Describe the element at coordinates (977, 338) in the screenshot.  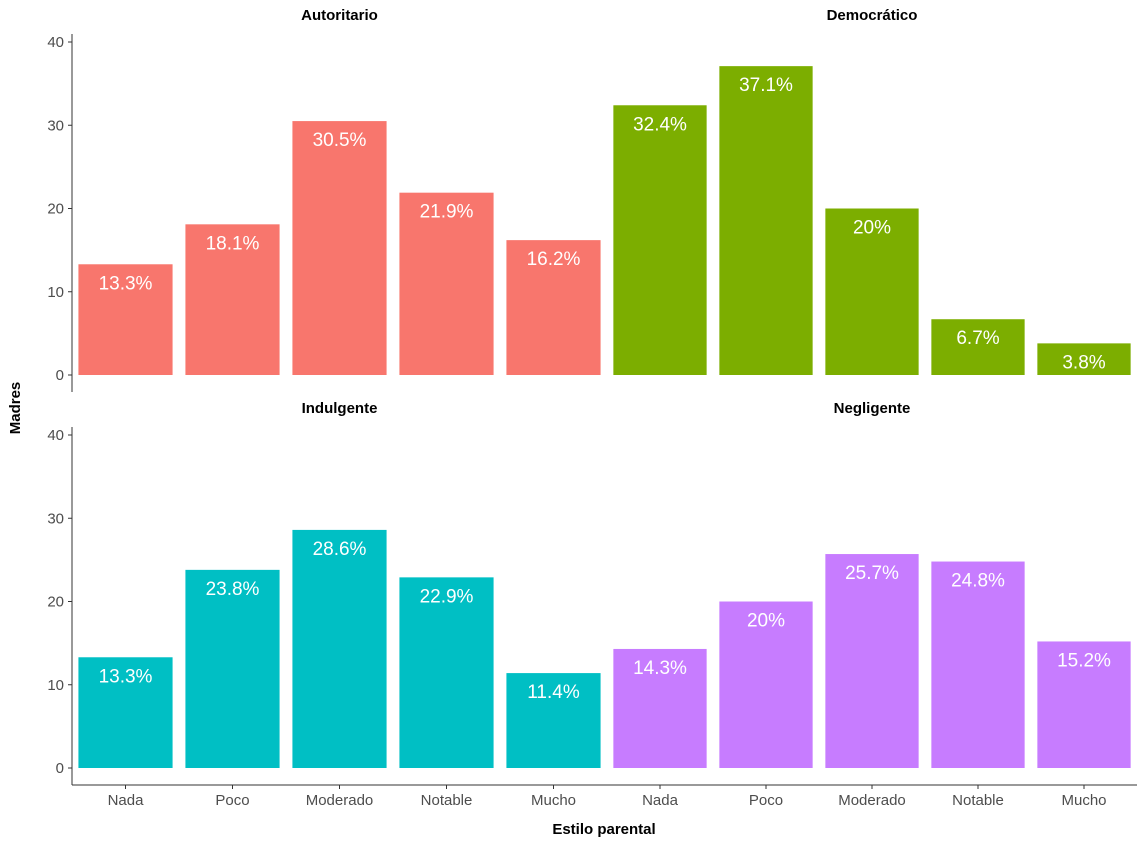
I see `bar-data-label: 6.7%` at that location.